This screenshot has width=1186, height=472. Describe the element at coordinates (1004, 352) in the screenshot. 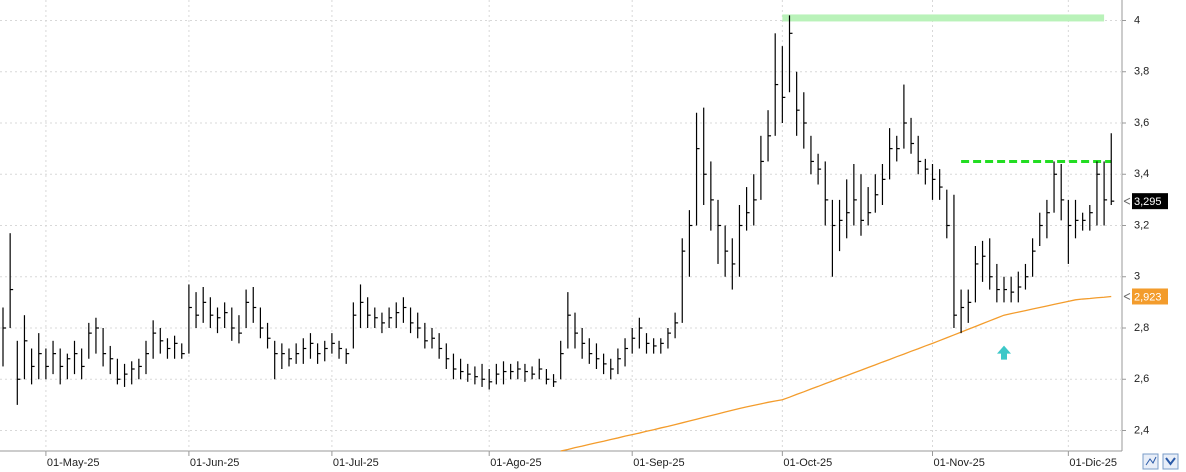

I see `signal-arrow` at that location.